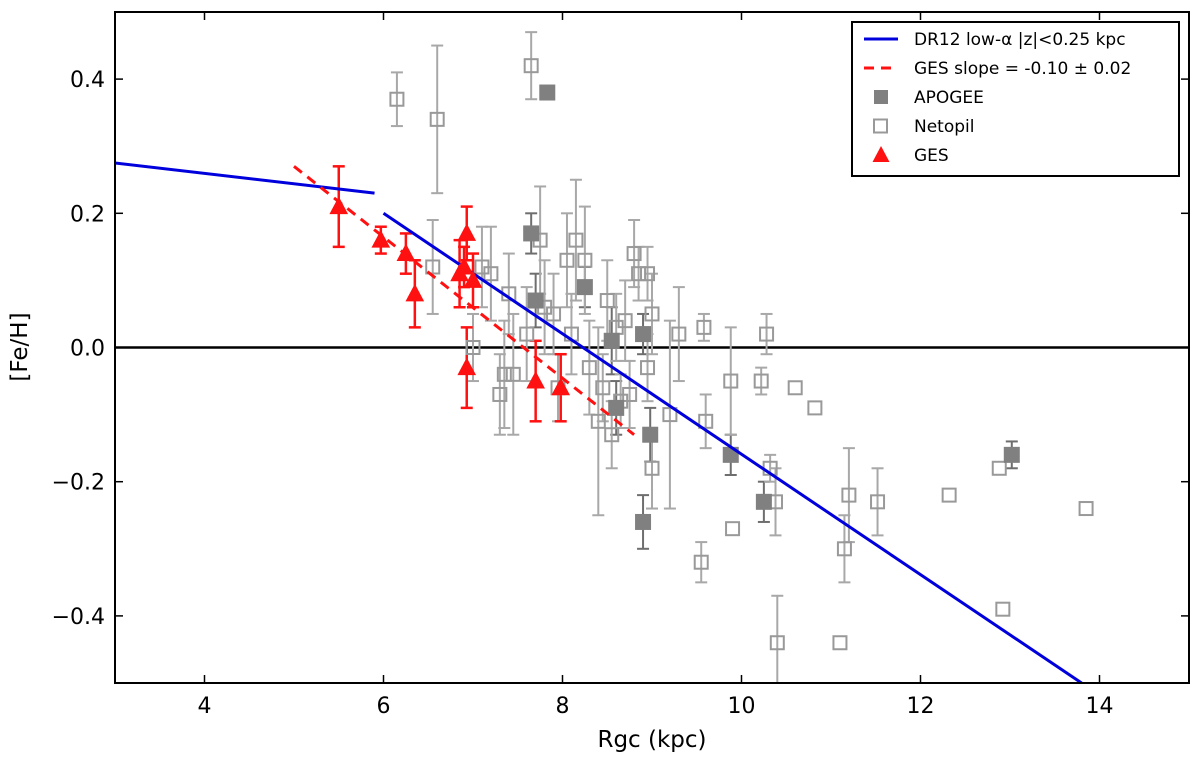 This screenshot has width=1200, height=761. I want to click on y-tick-label: −0.2, so click(78, 483).